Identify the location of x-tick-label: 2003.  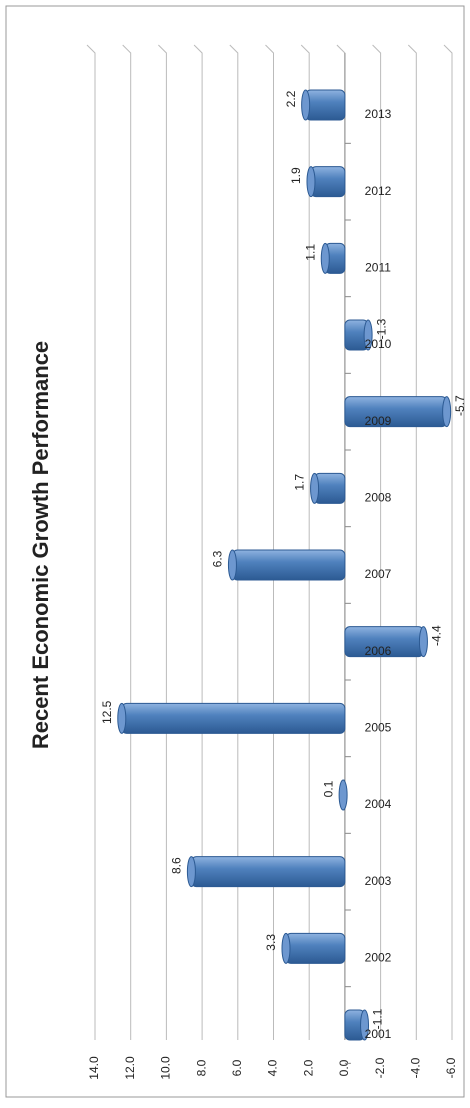
(378, 881).